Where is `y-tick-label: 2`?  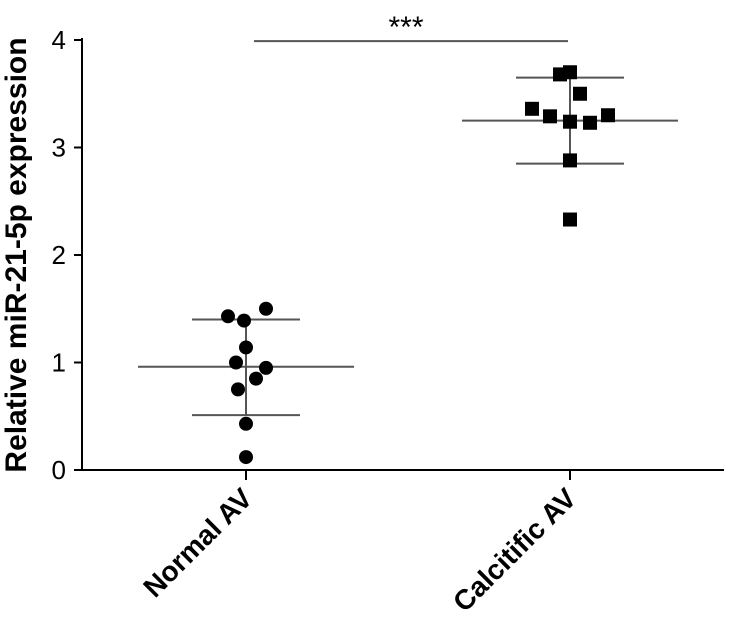
y-tick-label: 2 is located at coordinates (59, 255).